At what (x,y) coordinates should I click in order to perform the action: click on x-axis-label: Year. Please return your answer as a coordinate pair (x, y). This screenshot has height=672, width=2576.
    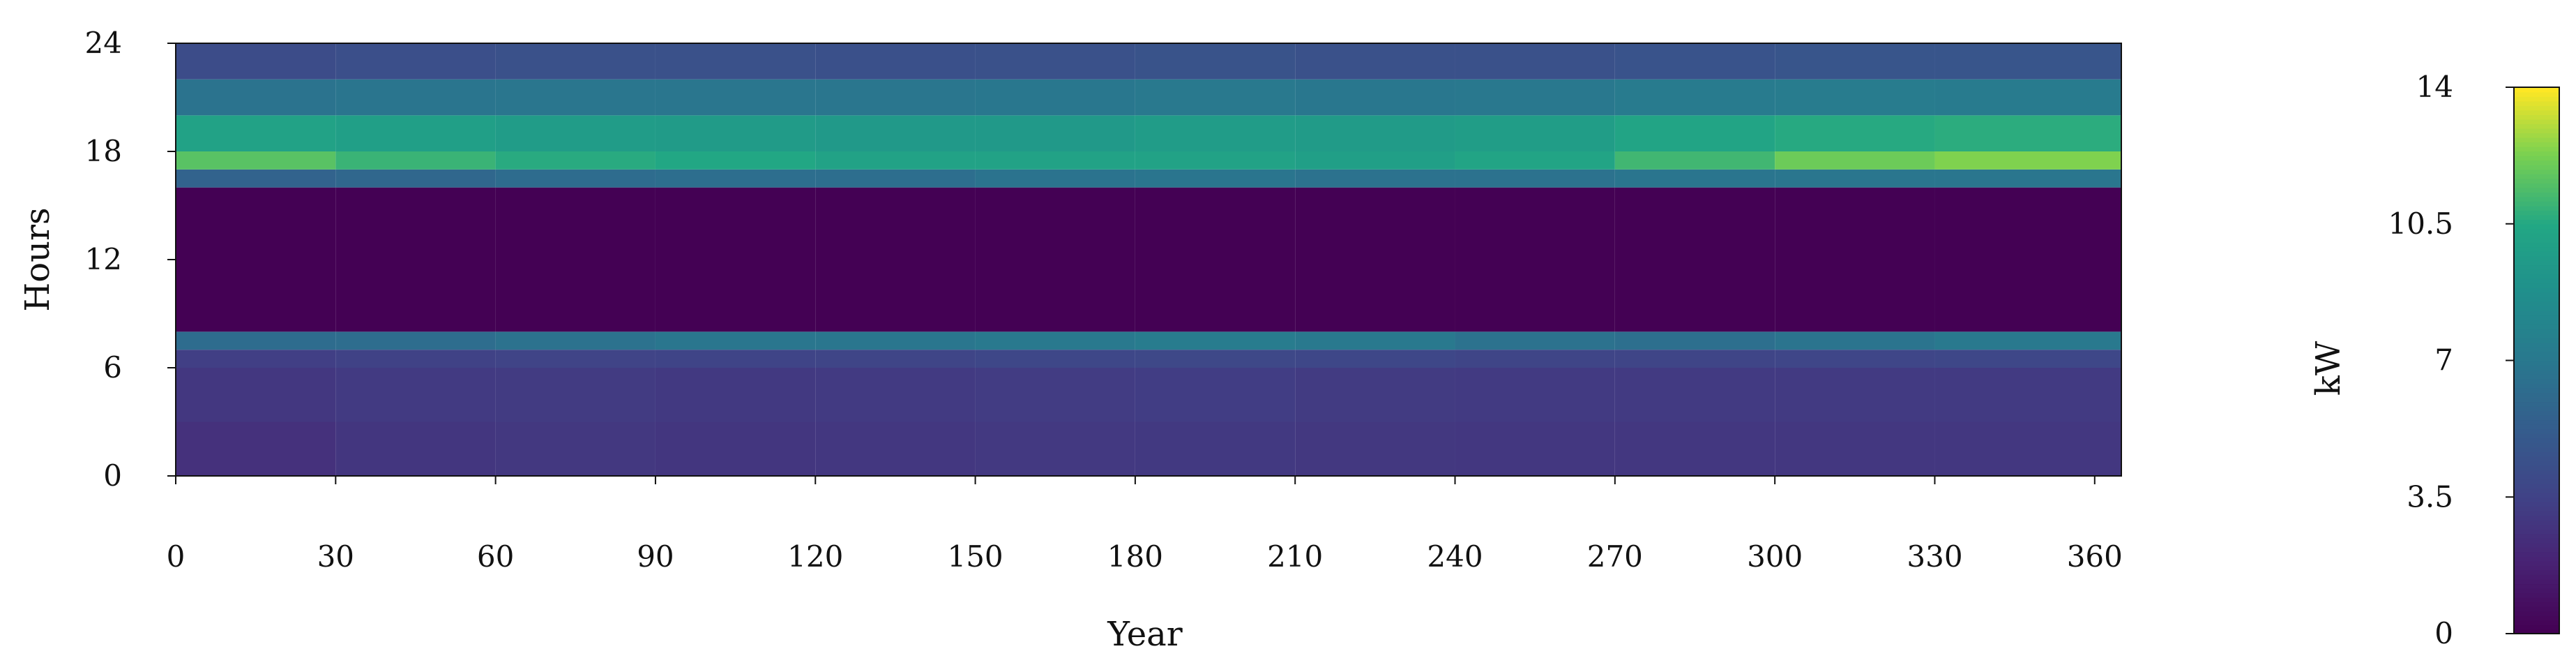
    Looking at the image, I should click on (1145, 634).